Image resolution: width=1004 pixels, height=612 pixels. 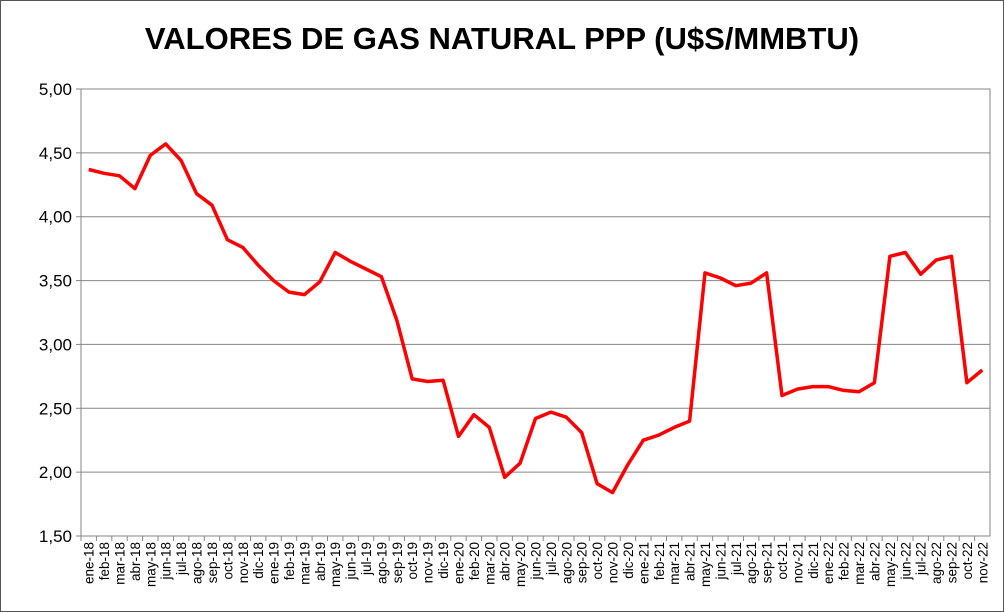 What do you see at coordinates (951, 562) in the screenshot?
I see `x-tick-label: sep-22` at bounding box center [951, 562].